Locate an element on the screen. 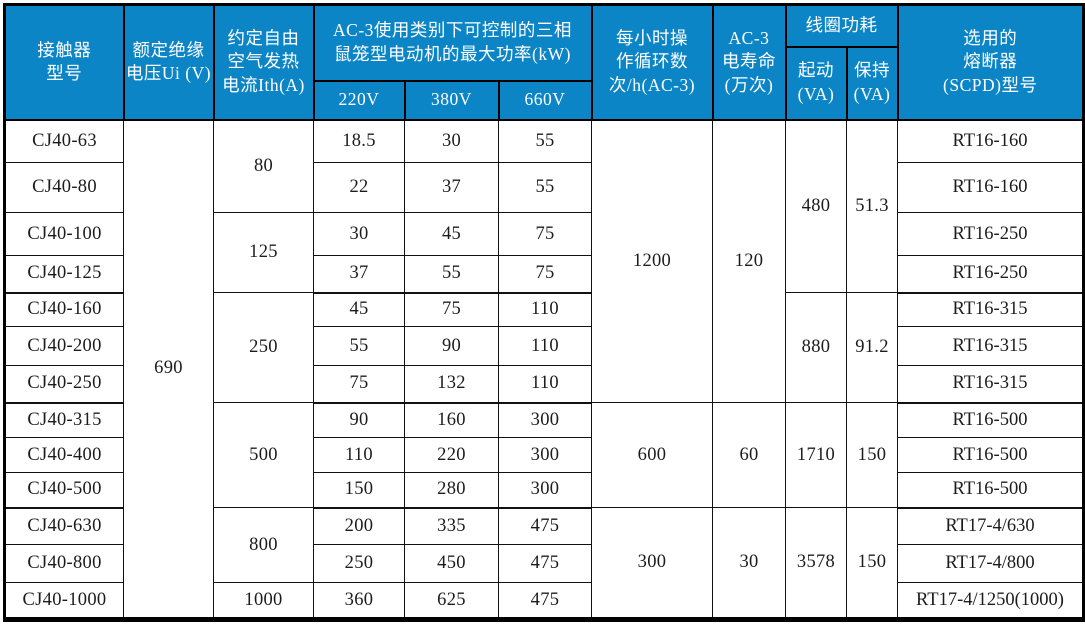 This screenshot has width=1085, height=627. cell-coil-hold: 51.3 is located at coordinates (872, 206).